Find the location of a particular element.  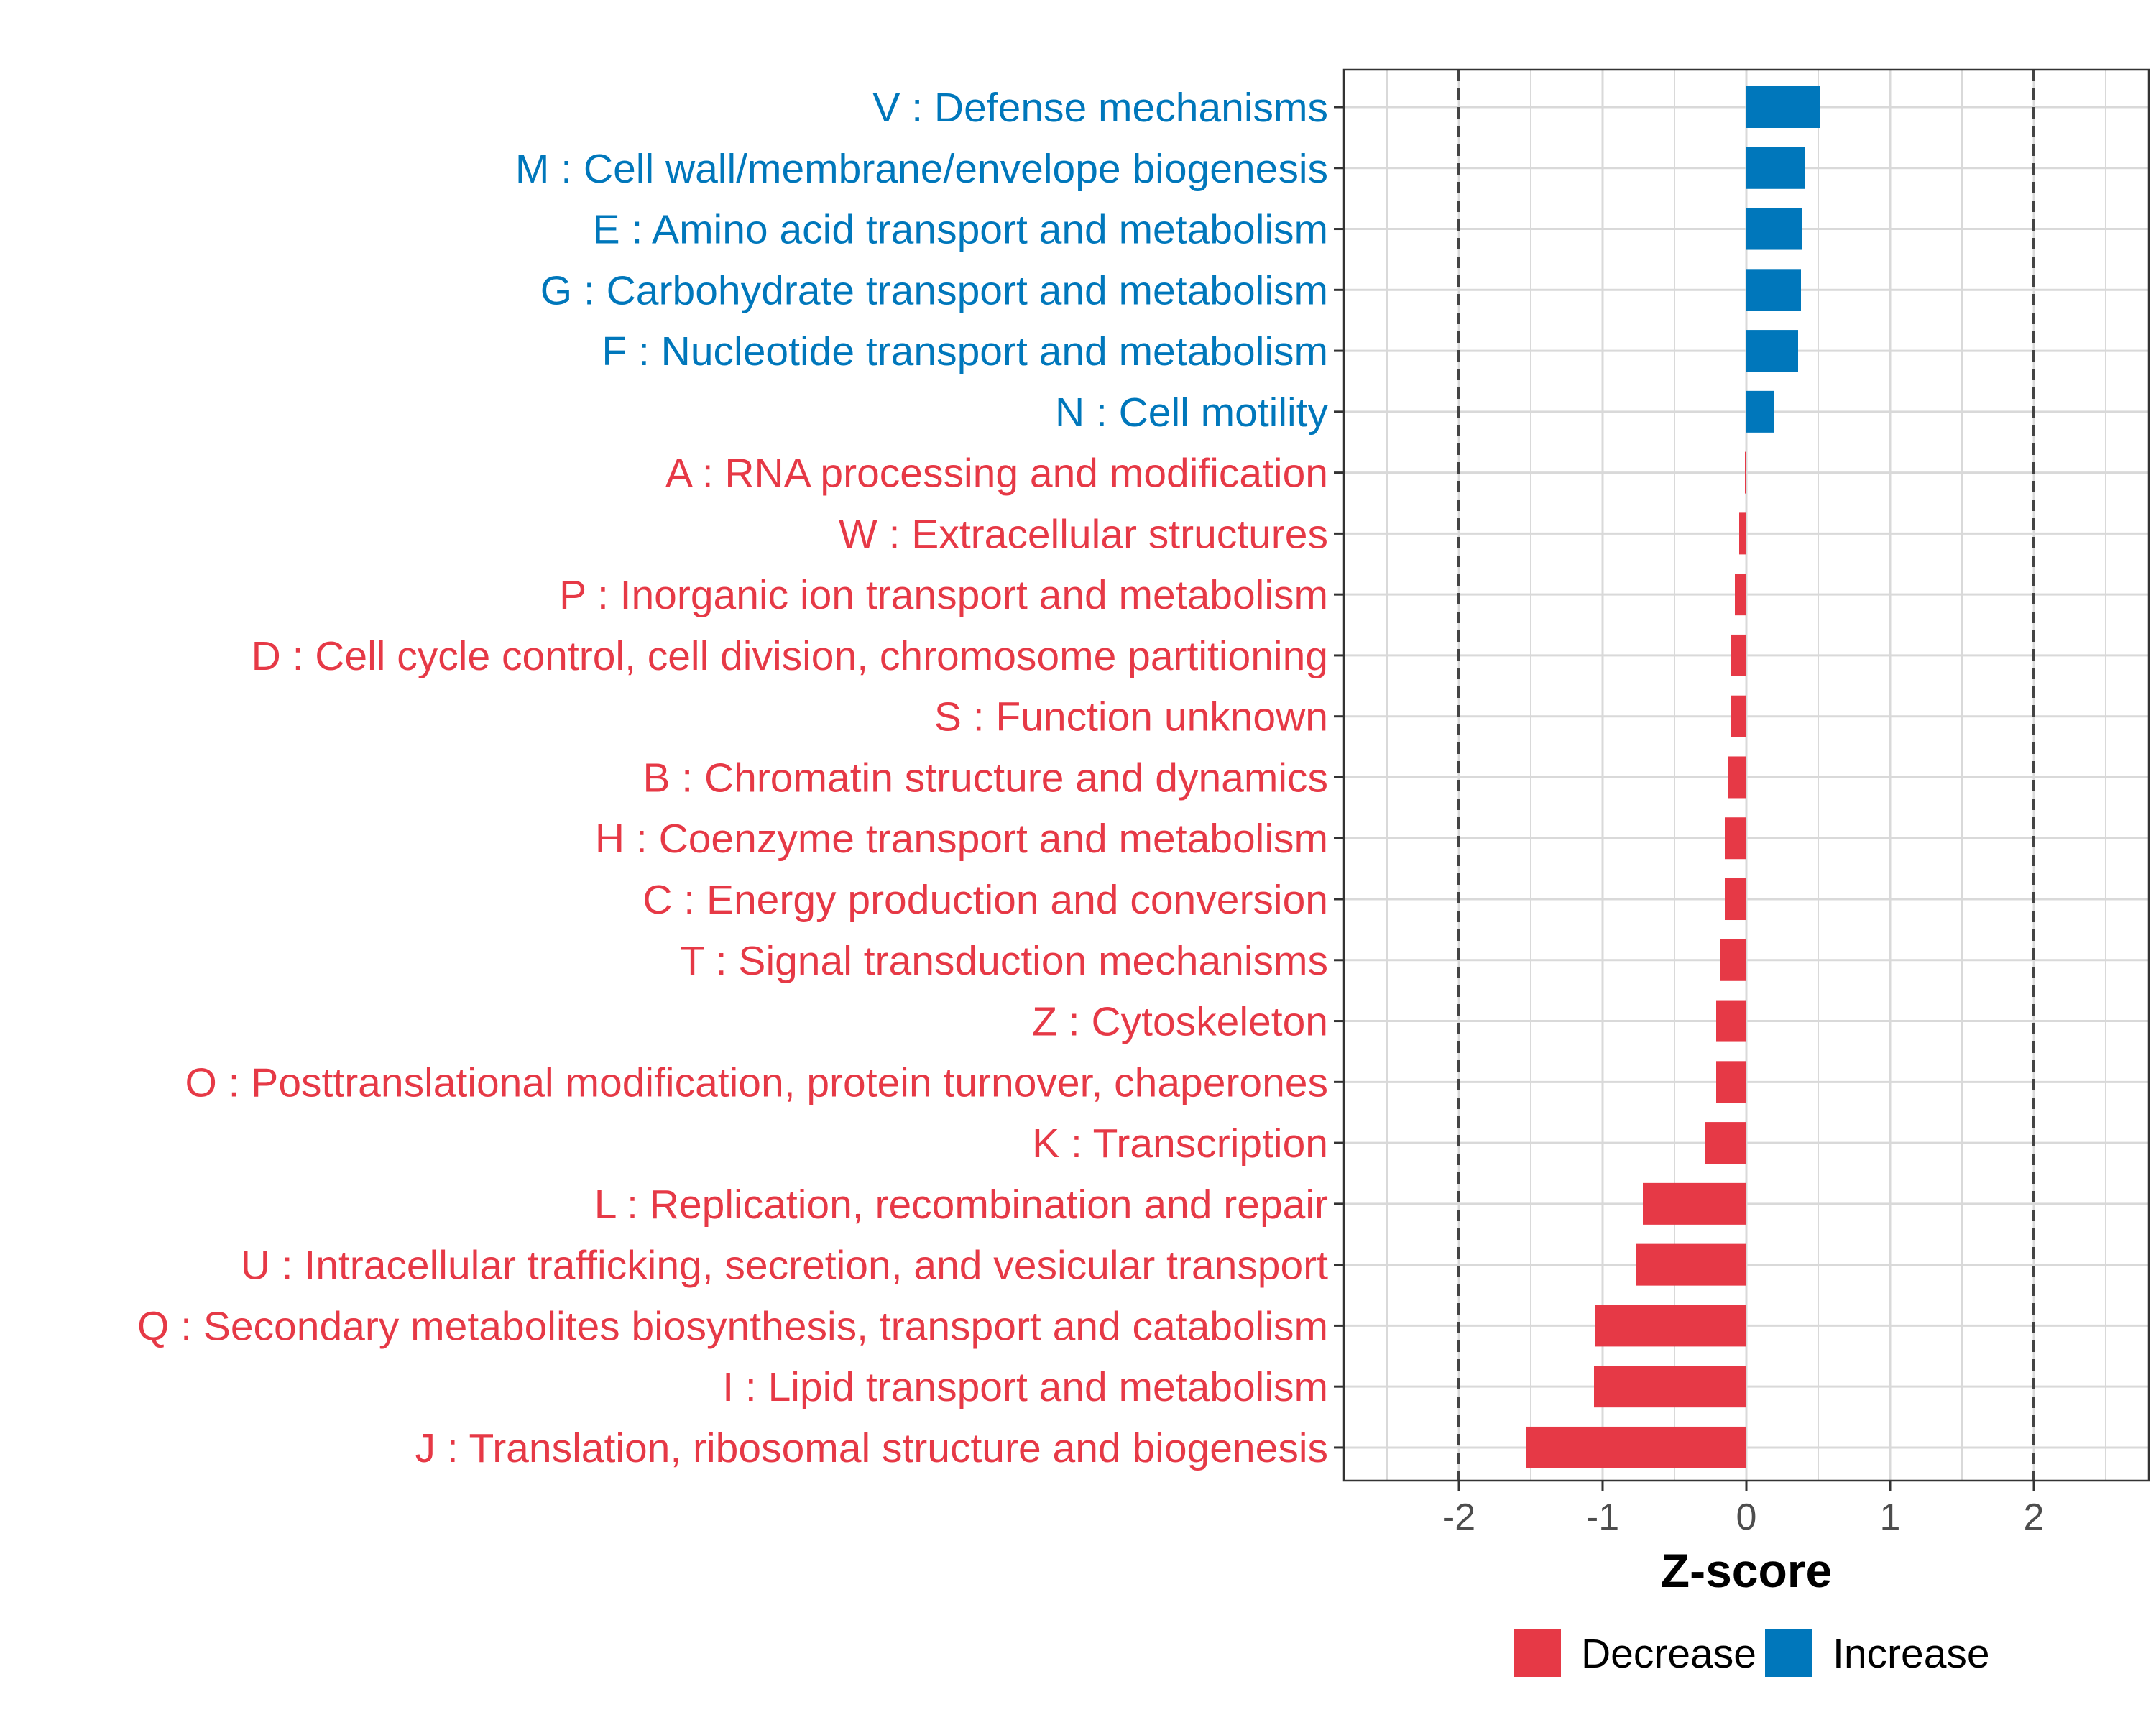

x-tick-label: 0 is located at coordinates (1746, 1517).